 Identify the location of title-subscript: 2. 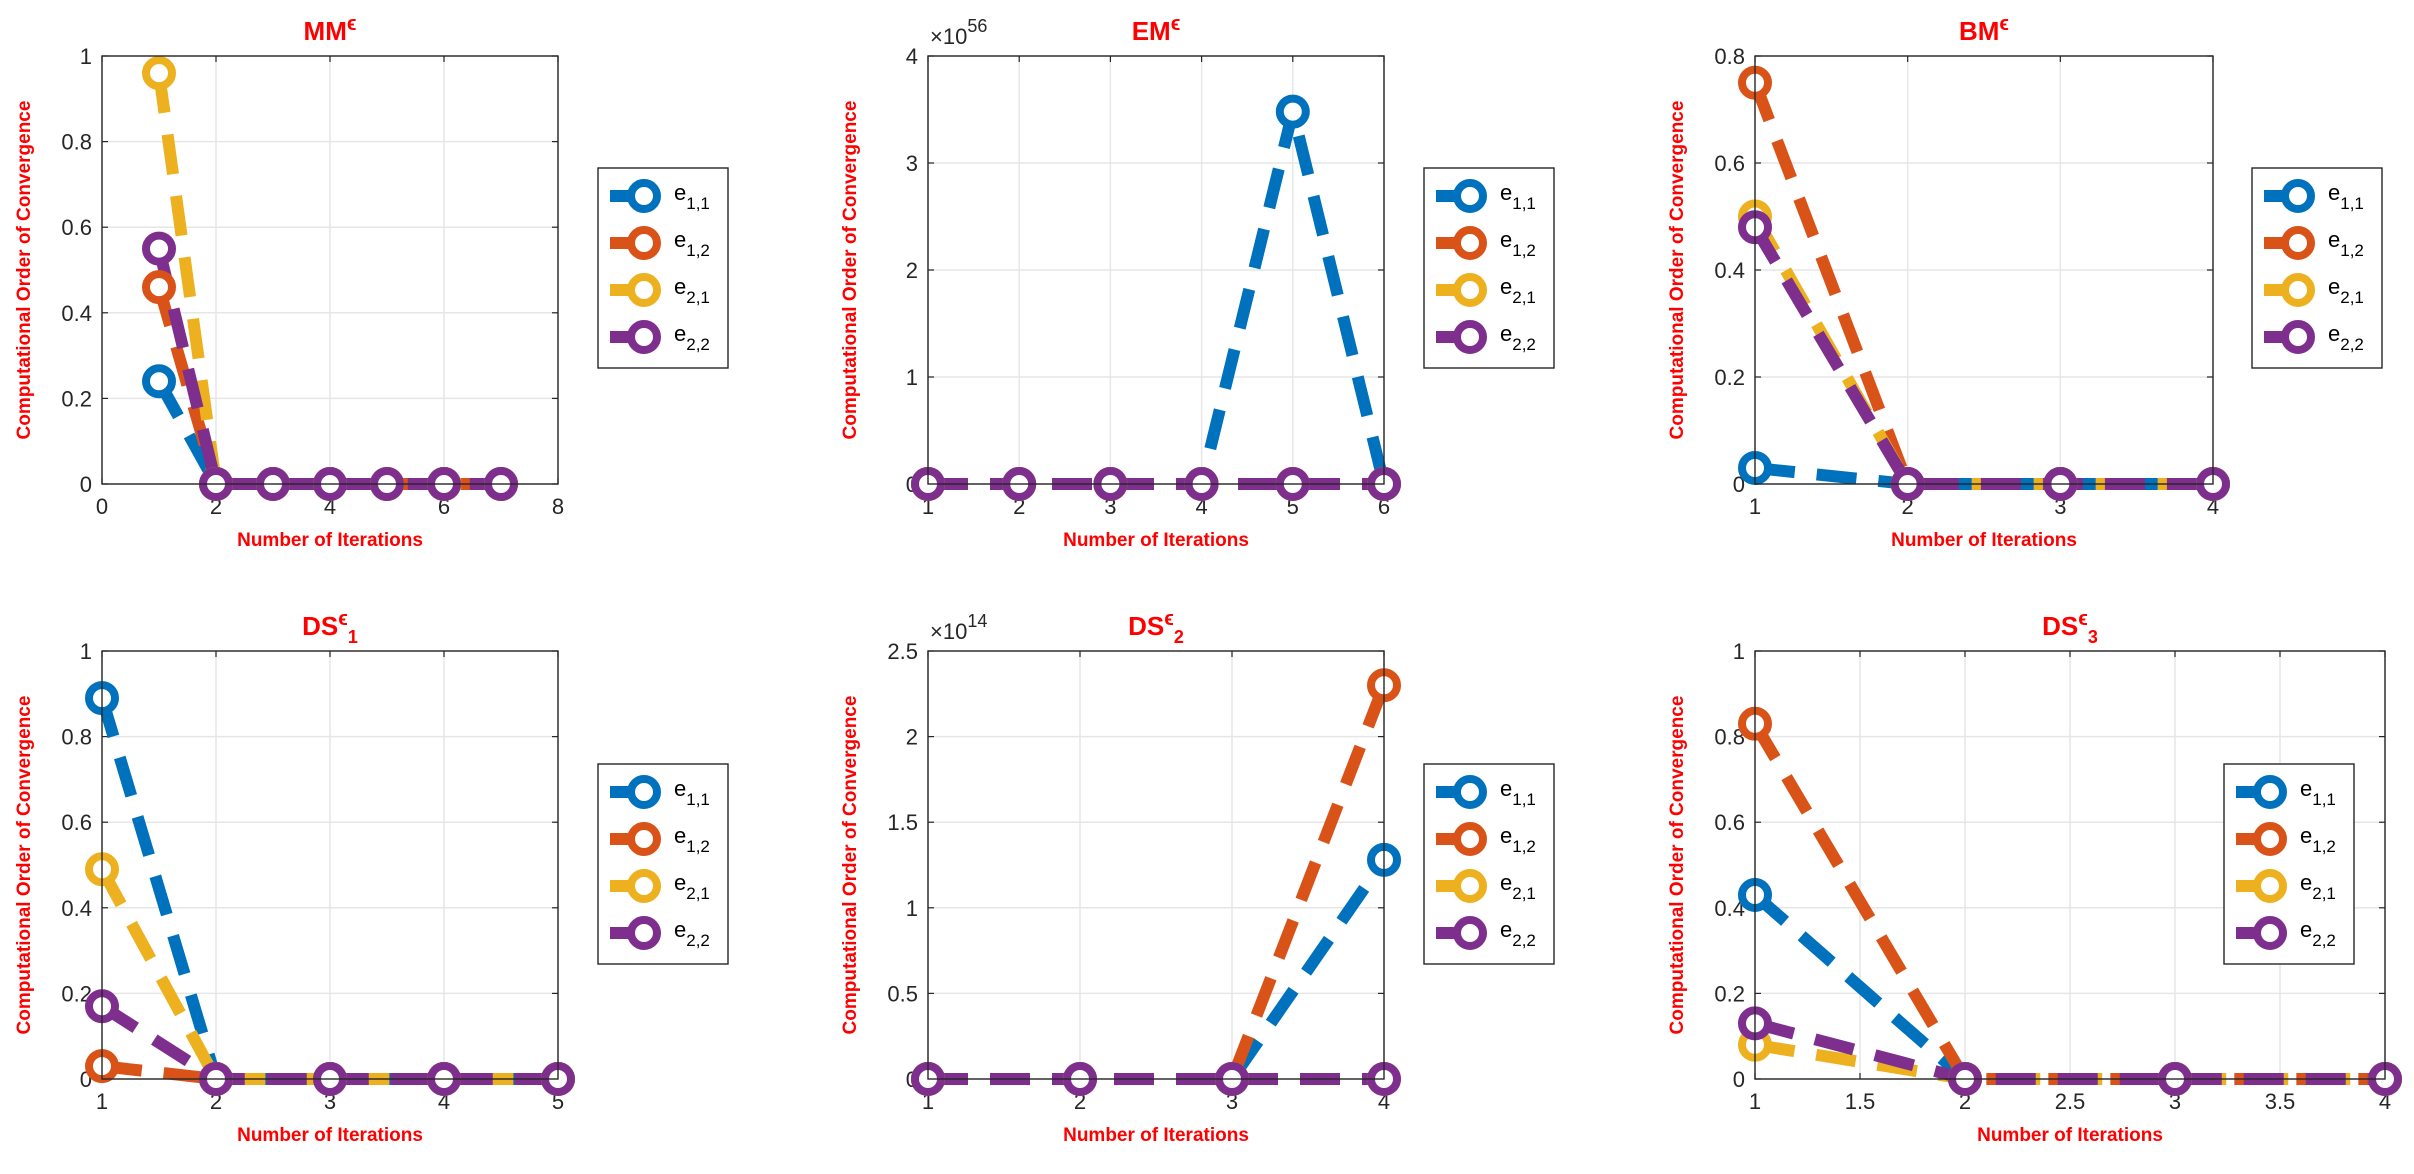
(1179, 637).